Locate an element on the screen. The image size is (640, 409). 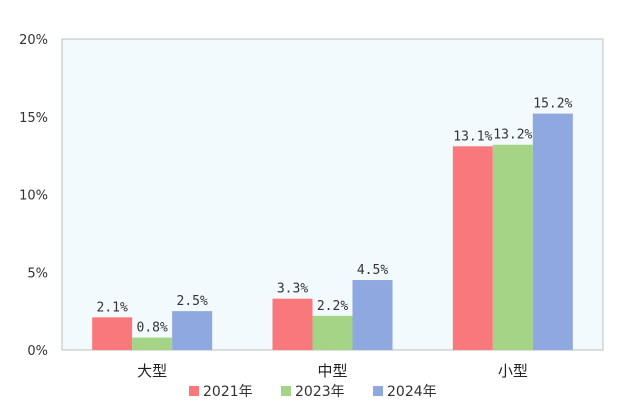
legend-label: 2021年 is located at coordinates (228, 392).